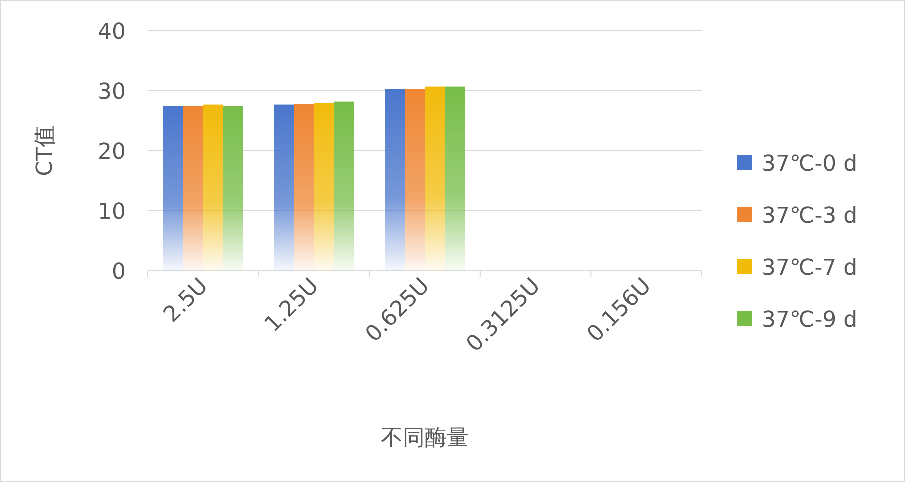 The image size is (906, 483). What do you see at coordinates (810, 320) in the screenshot?
I see `legend-label: 37℃-9 d` at bounding box center [810, 320].